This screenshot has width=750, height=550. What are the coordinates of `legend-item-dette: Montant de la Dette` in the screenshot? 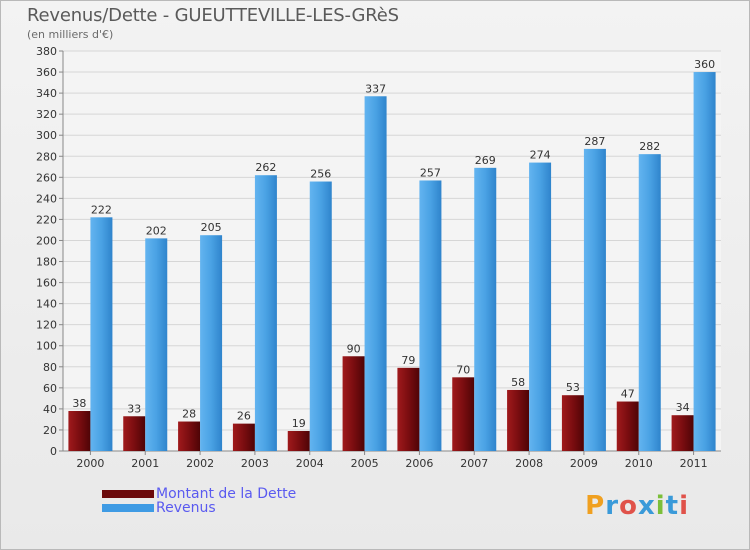 It's located at (199, 494).